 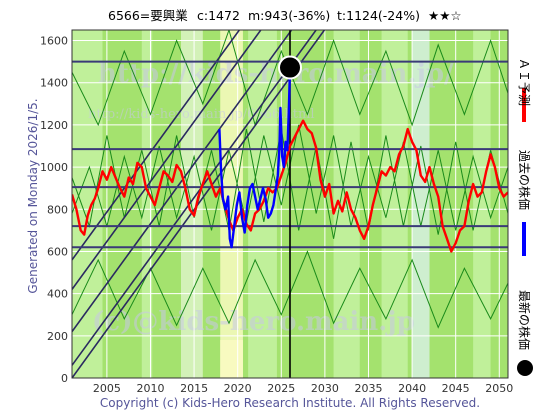 I want to click on x-tick-label: 2045, so click(x=456, y=388).